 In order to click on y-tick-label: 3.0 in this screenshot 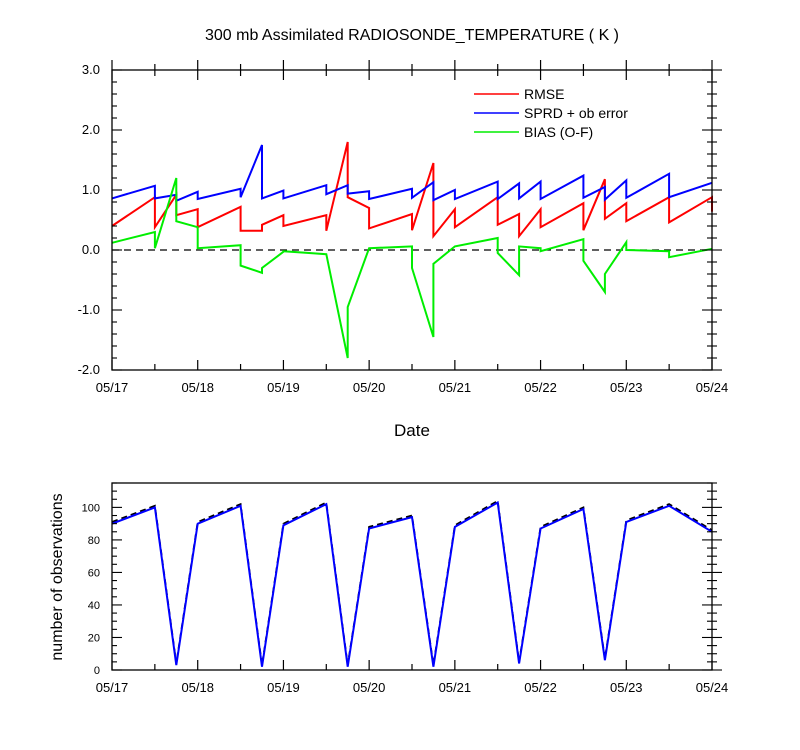, I will do `click(91, 69)`.